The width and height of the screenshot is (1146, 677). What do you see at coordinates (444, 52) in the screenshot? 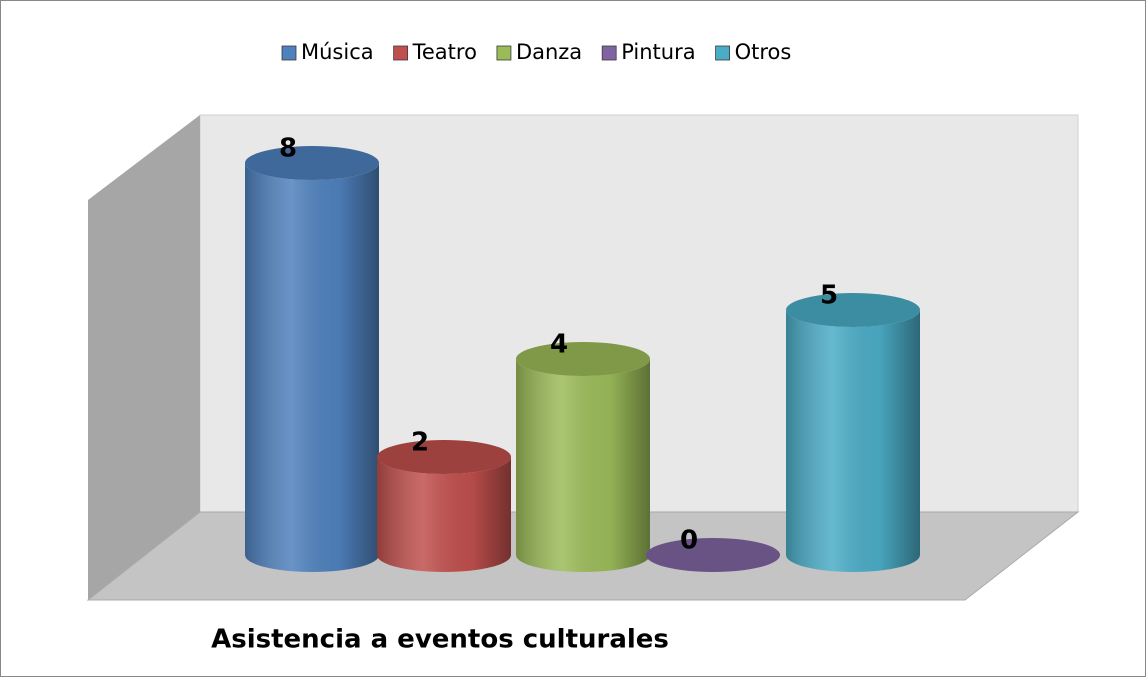
I see `legend-label: Teatro` at bounding box center [444, 52].